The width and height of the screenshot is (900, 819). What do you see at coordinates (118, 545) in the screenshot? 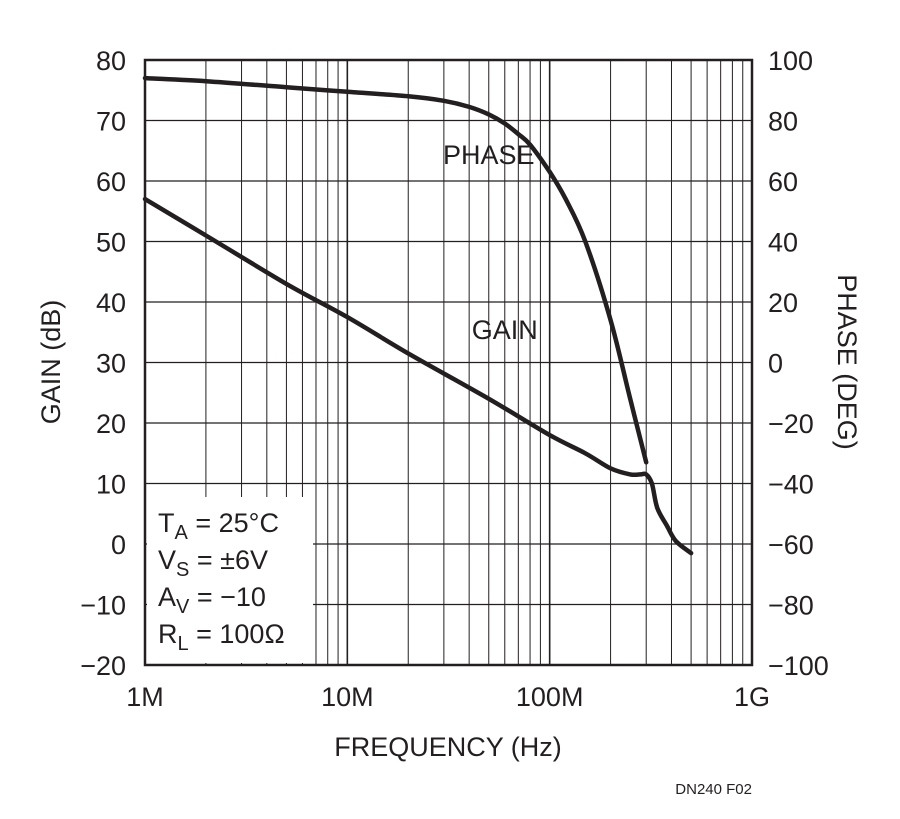
I see `left-tick-label: 0` at bounding box center [118, 545].